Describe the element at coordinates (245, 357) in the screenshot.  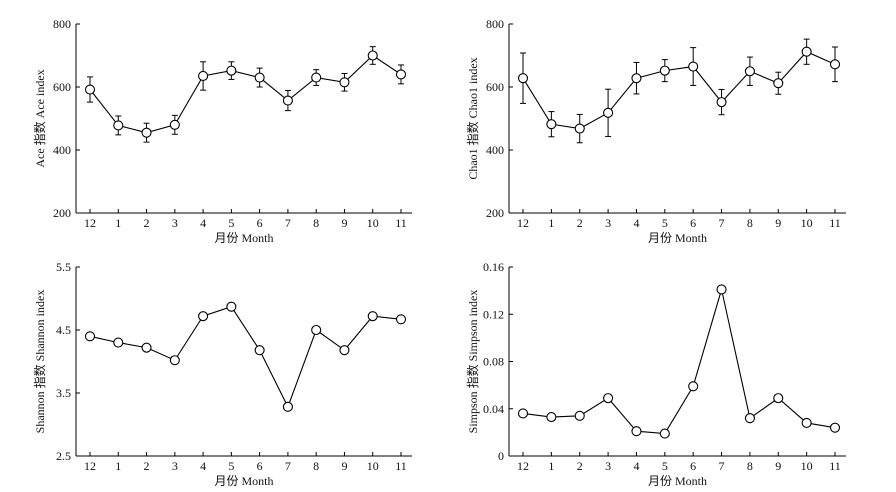
I see `shannon-series-line` at that location.